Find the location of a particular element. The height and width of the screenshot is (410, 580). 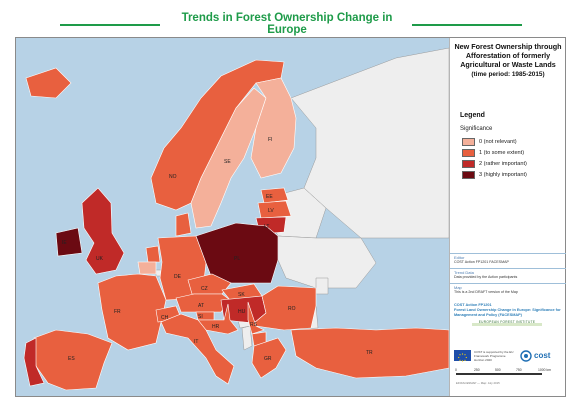

country-gr is located at coordinates (269, 358).